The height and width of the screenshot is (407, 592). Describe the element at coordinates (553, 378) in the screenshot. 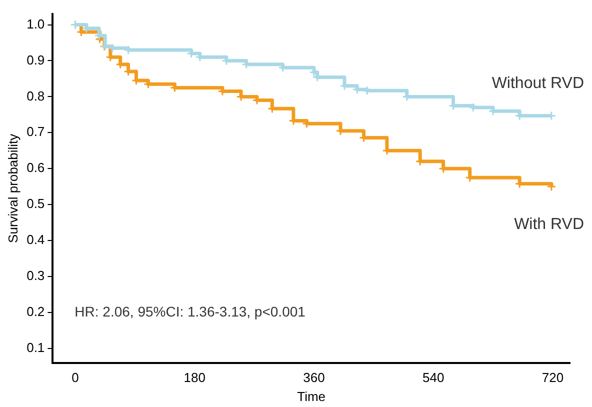

I see `x-tick-label: 720` at that location.